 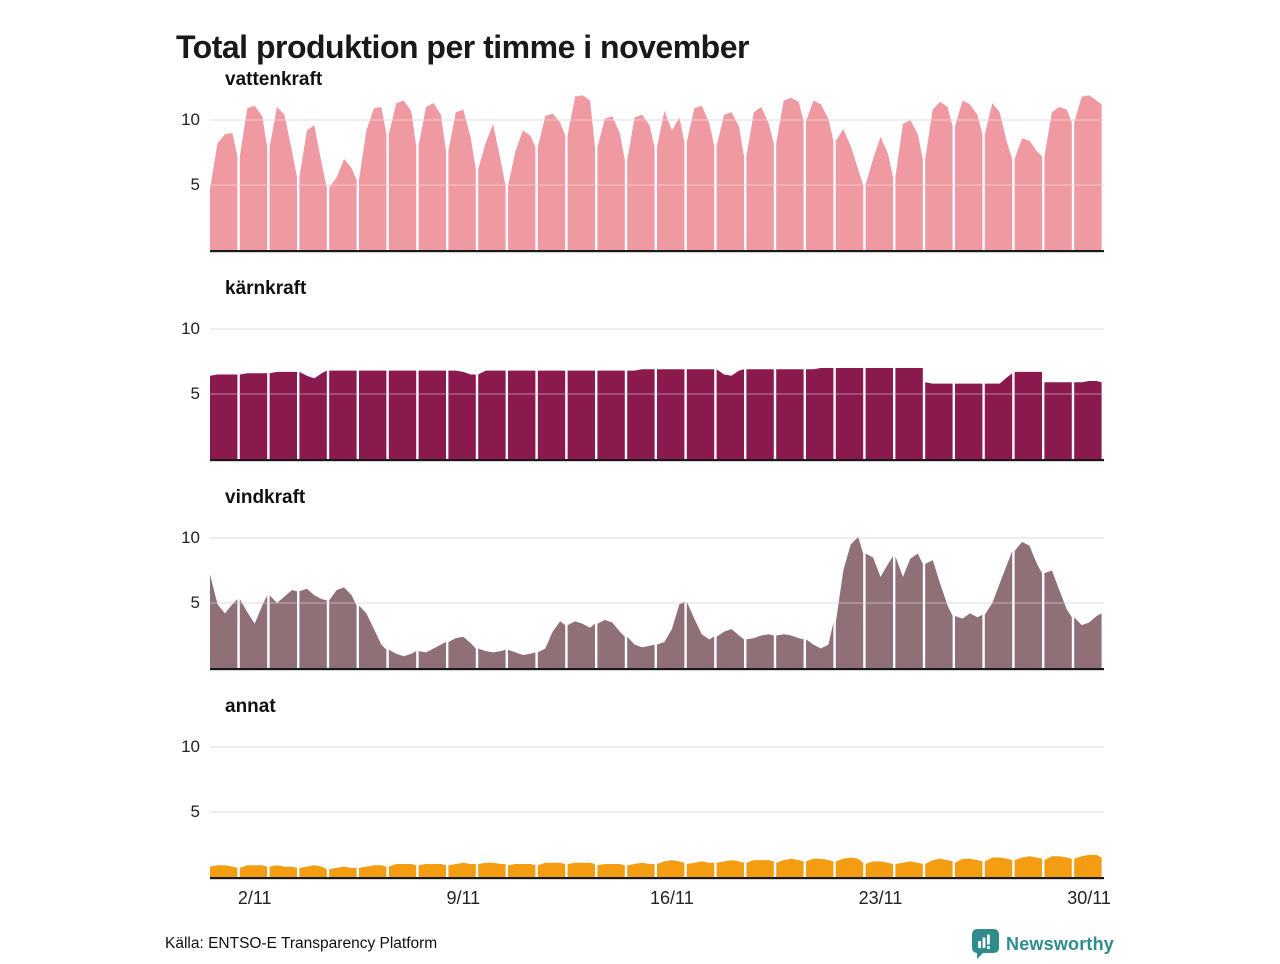 What do you see at coordinates (672, 898) in the screenshot?
I see `x-tick-label: 16/11` at bounding box center [672, 898].